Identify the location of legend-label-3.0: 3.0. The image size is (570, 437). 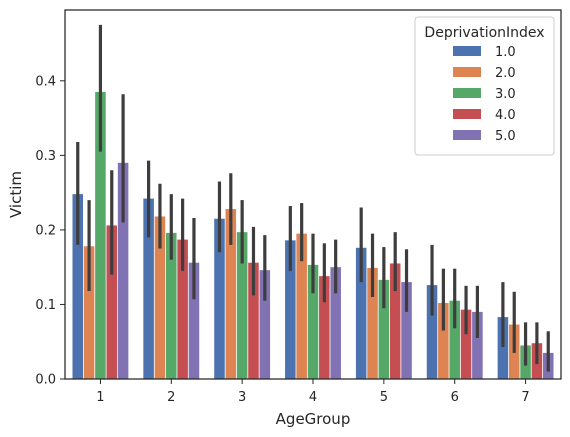
(505, 94).